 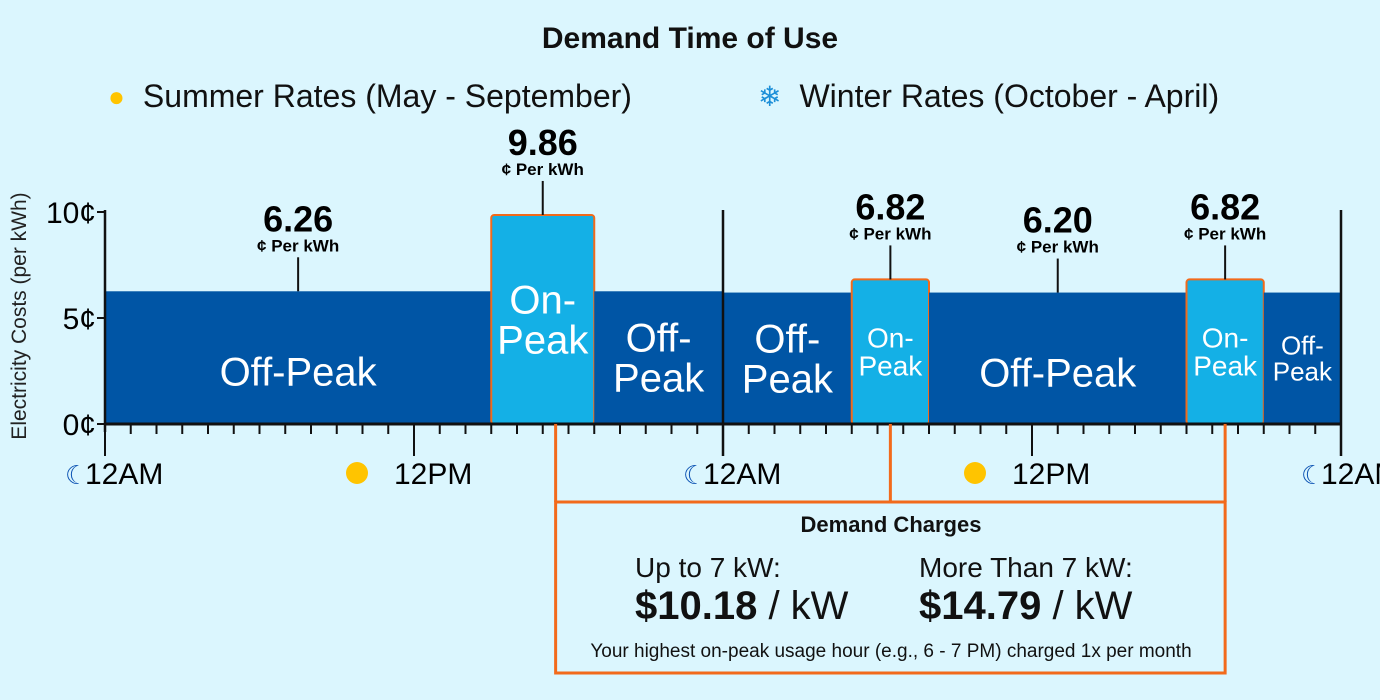 What do you see at coordinates (980, 606) in the screenshot?
I see `tier-price: $14.79` at bounding box center [980, 606].